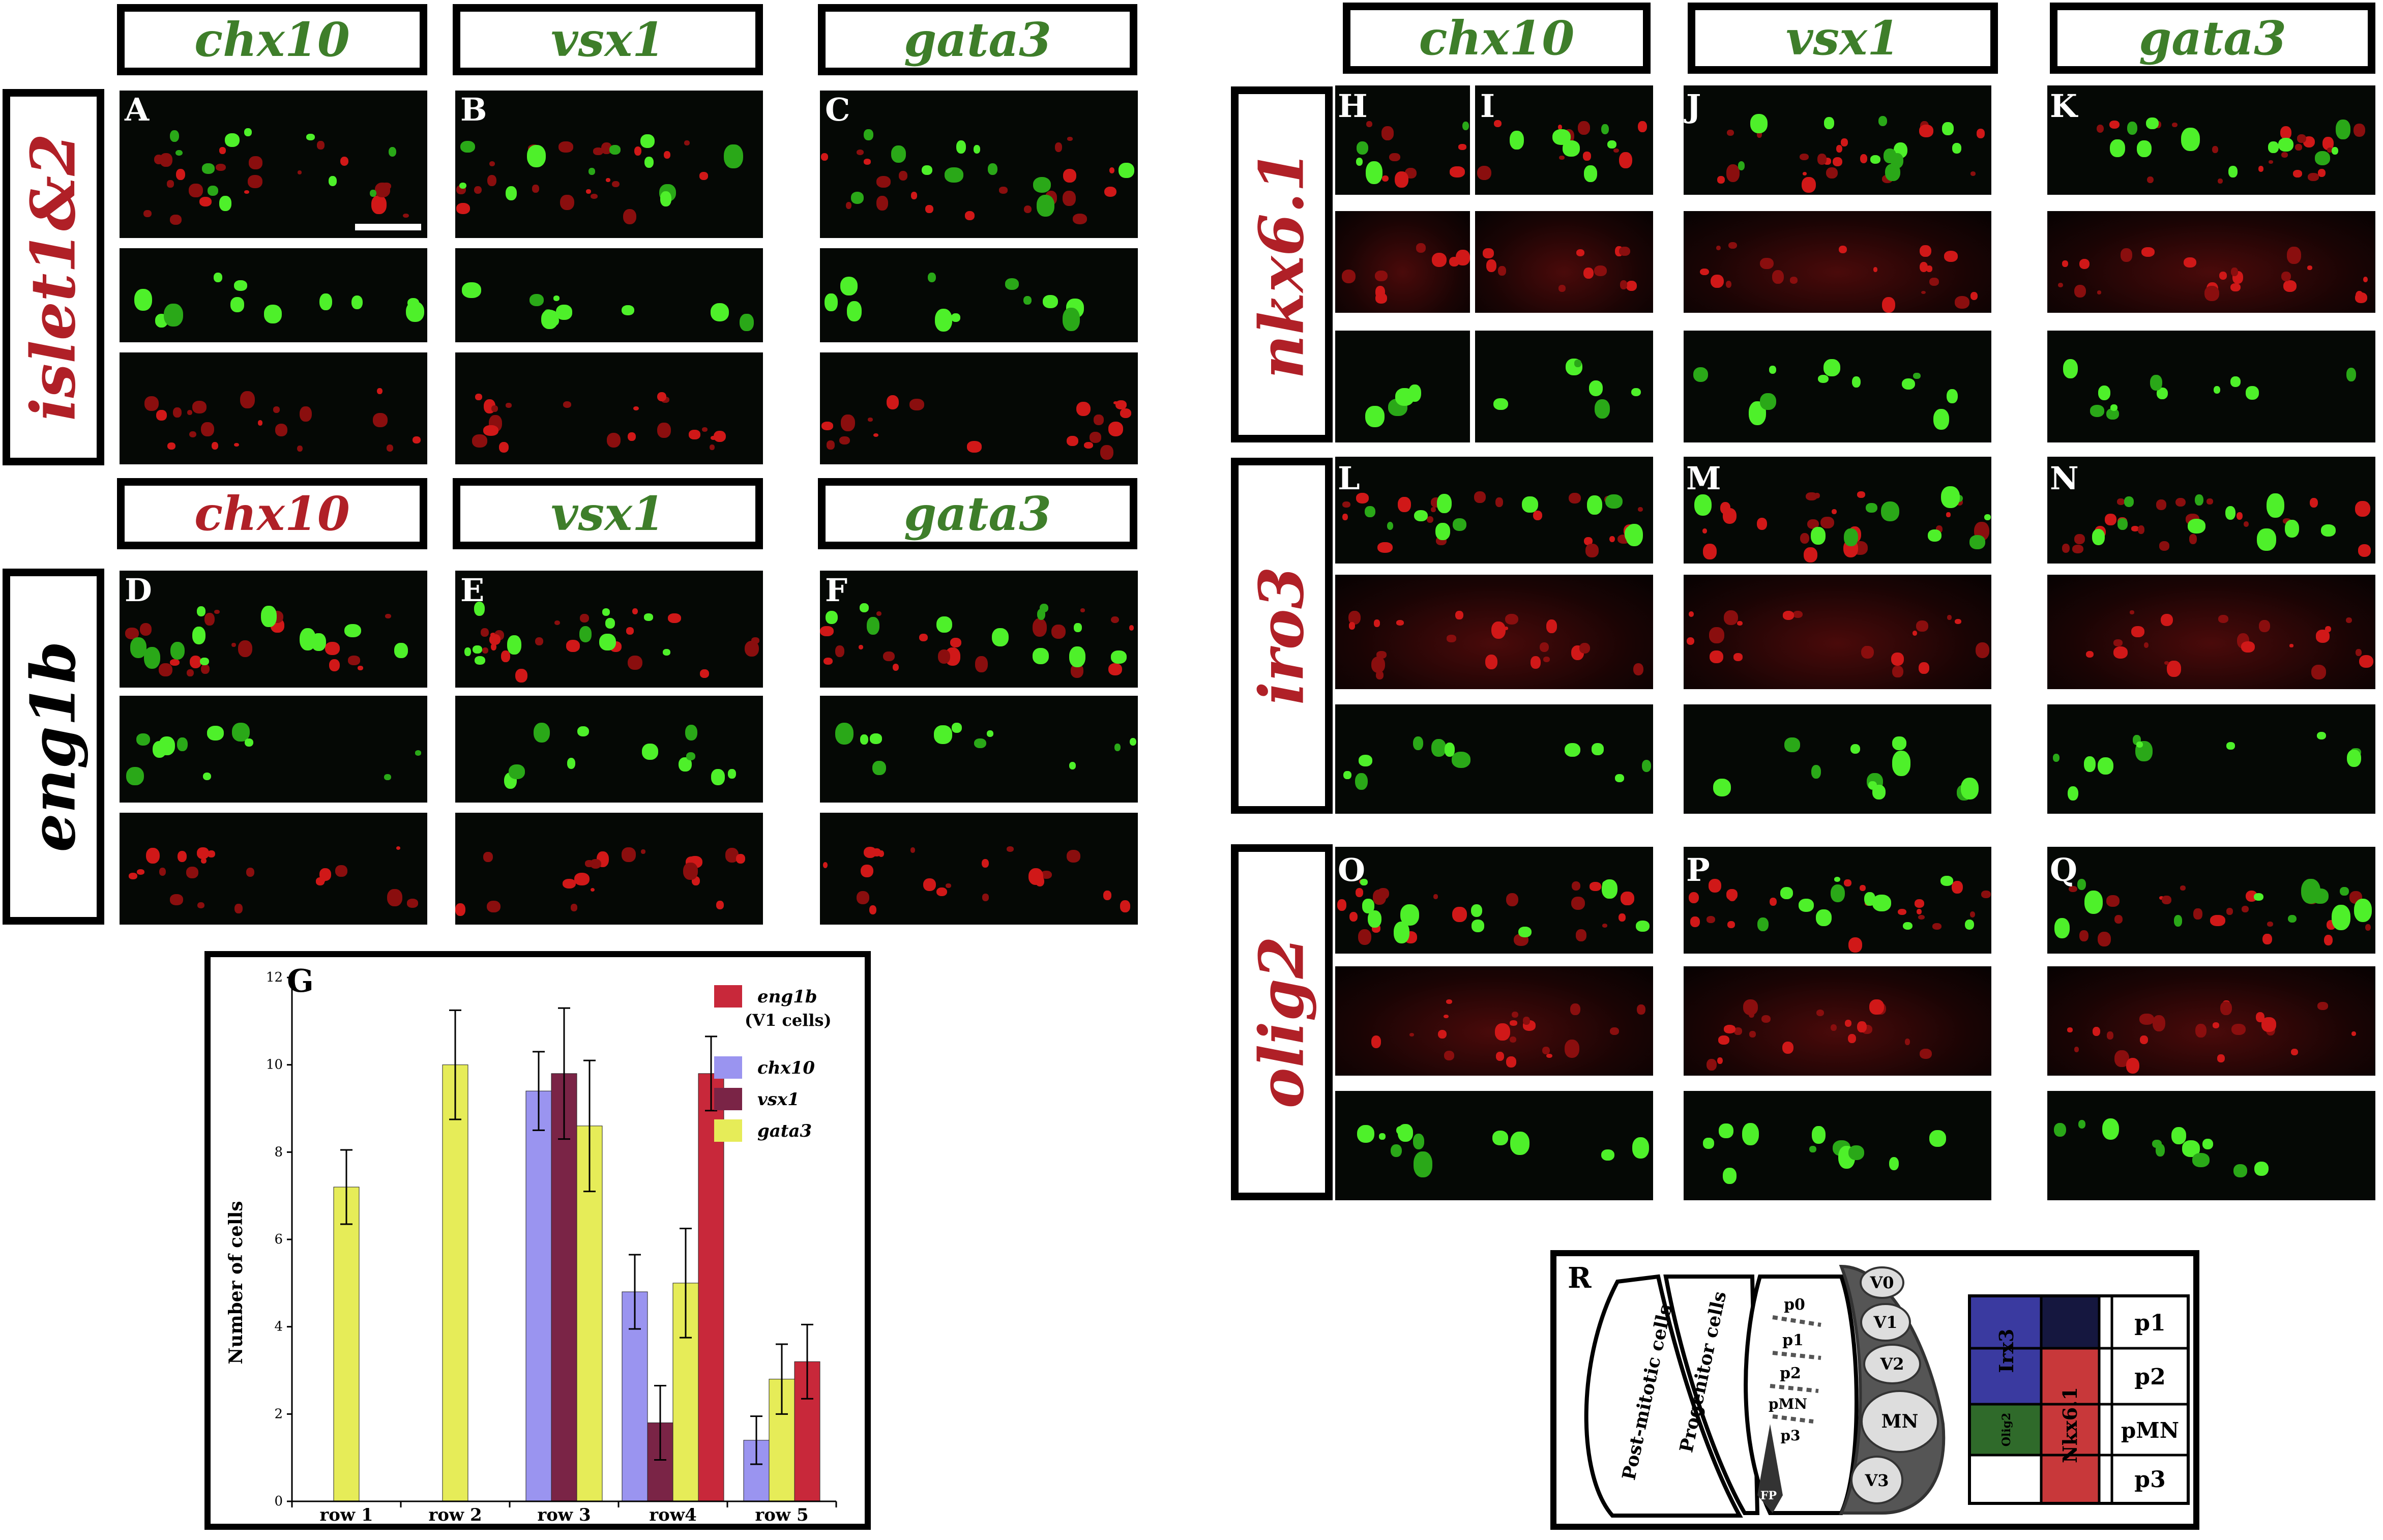 The height and width of the screenshot is (1540, 2383). I want to click on row-label-iro3: iro3, so click(1282, 636).